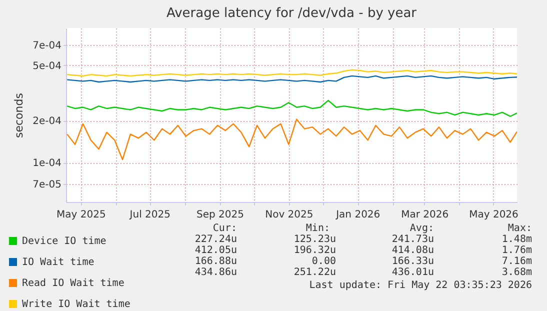 Image resolution: width=547 pixels, height=311 pixels. What do you see at coordinates (324, 261) in the screenshot?
I see `text: 0.00` at bounding box center [324, 261].